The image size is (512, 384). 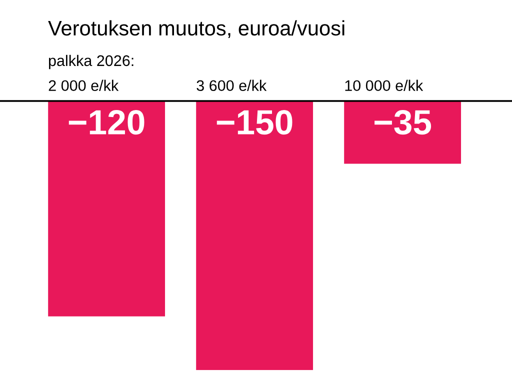 I want to click on x-tick-label: 3 600 e/kk, so click(x=231, y=86).